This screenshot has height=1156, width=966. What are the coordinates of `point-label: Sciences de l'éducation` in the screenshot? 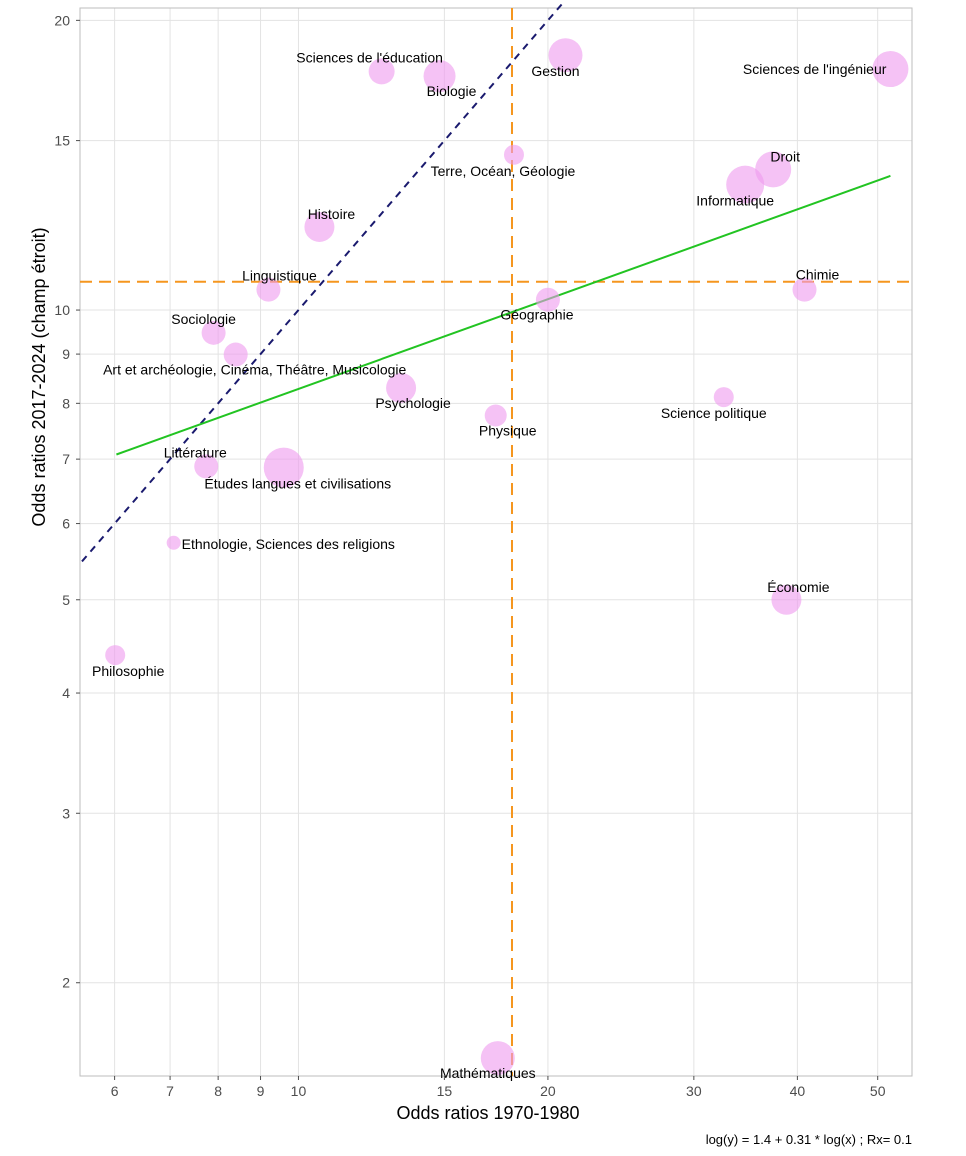 It's located at (369, 57).